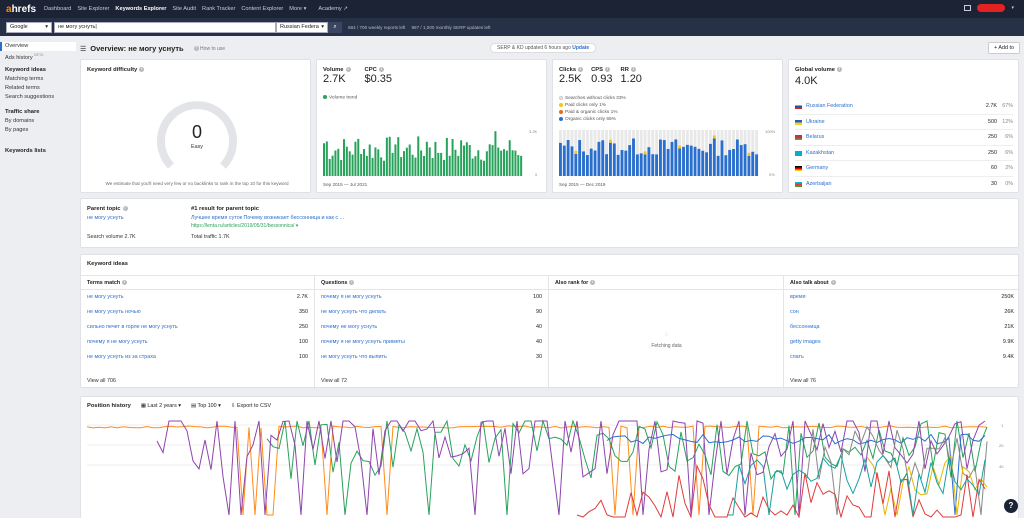 This screenshot has width=1024, height=518. What do you see at coordinates (197, 135) in the screenshot?
I see `kd-gauge` at bounding box center [197, 135].